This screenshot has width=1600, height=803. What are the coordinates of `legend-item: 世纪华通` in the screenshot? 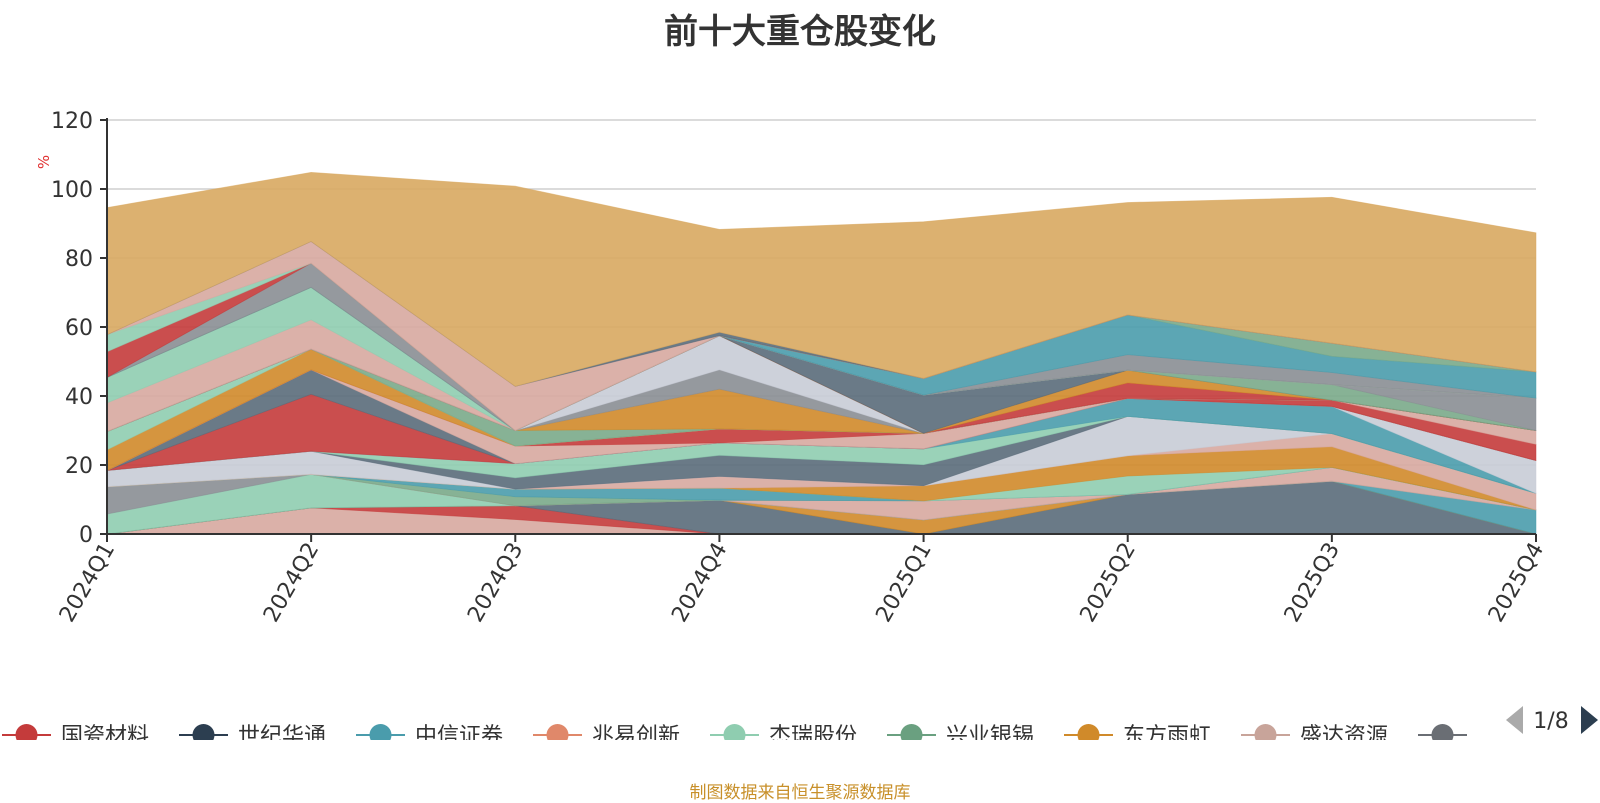 It's located at (252, 736).